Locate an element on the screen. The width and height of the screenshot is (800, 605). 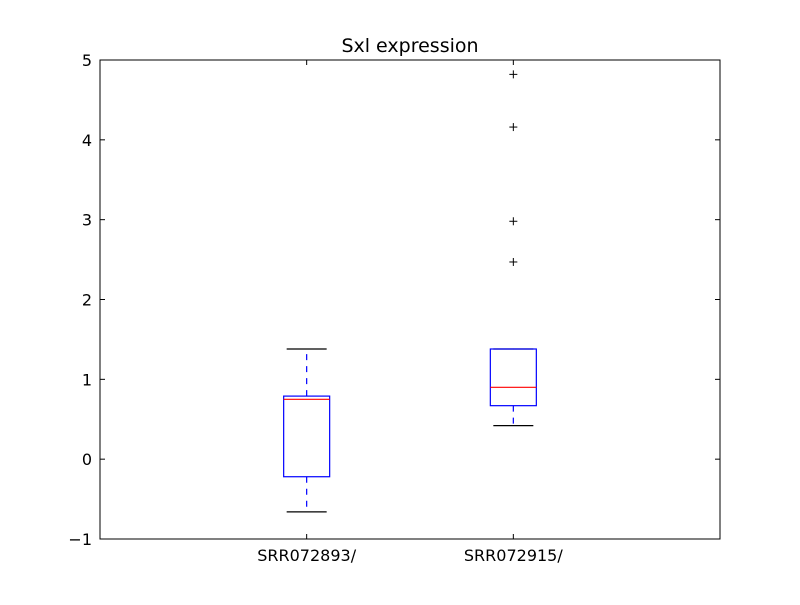
y-tick-label: 0 is located at coordinates (87, 459).